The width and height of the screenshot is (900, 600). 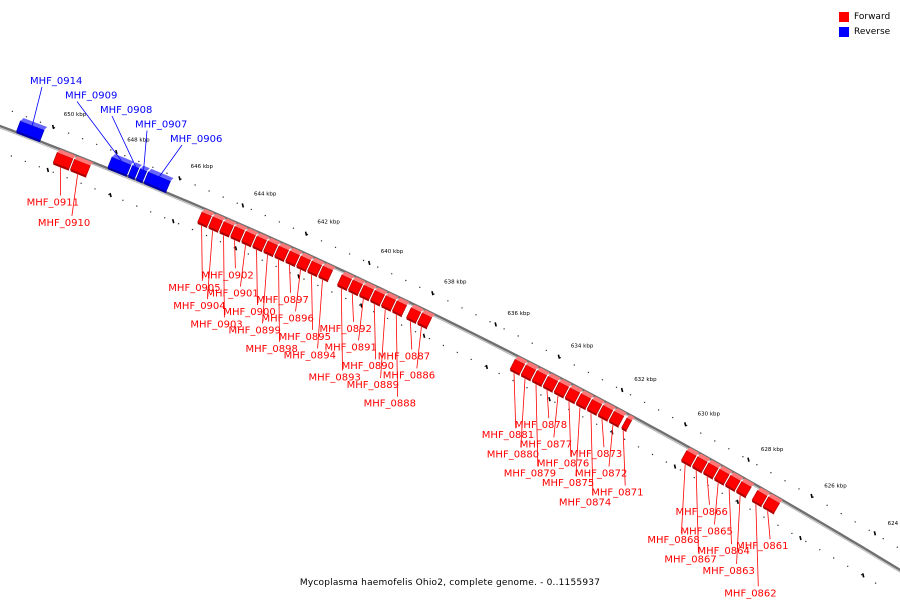 What do you see at coordinates (335, 378) in the screenshot?
I see `gene-label: MHF_0893` at bounding box center [335, 378].